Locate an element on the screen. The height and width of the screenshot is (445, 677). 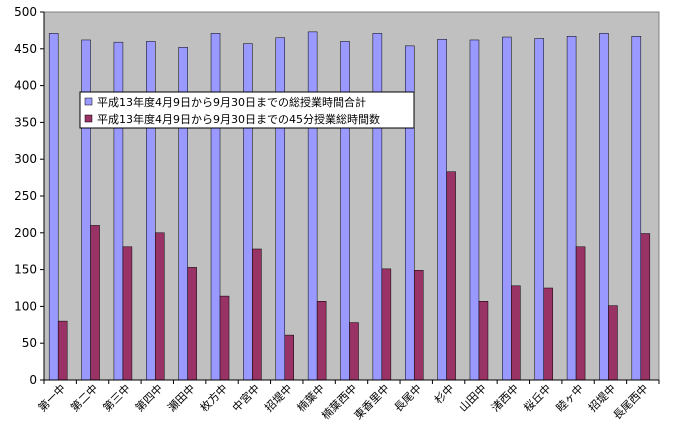
x-tick-label: 東香里中 is located at coordinates (372, 402).